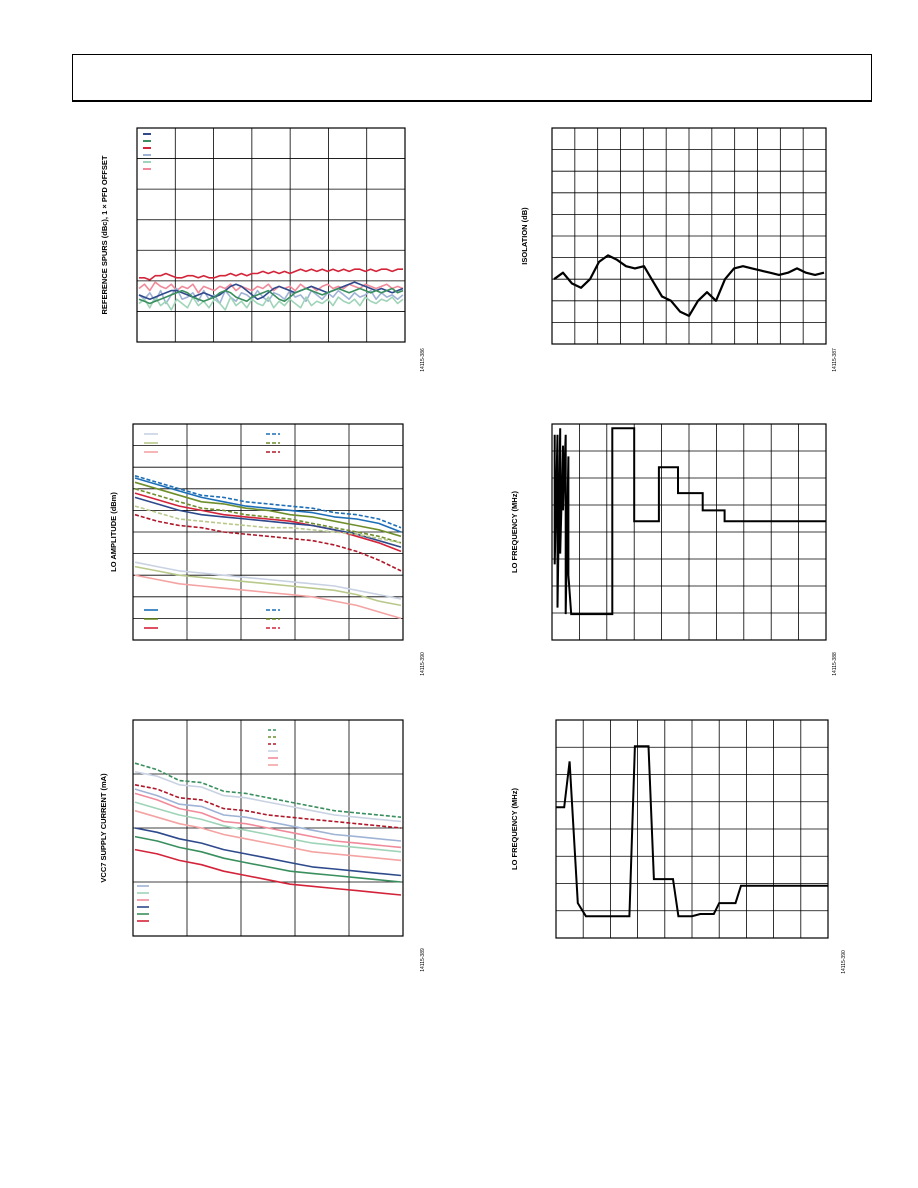 The height and width of the screenshot is (1188, 918). I want to click on y-axis-label: LO AMPLITUDE (dBm), so click(113, 532).